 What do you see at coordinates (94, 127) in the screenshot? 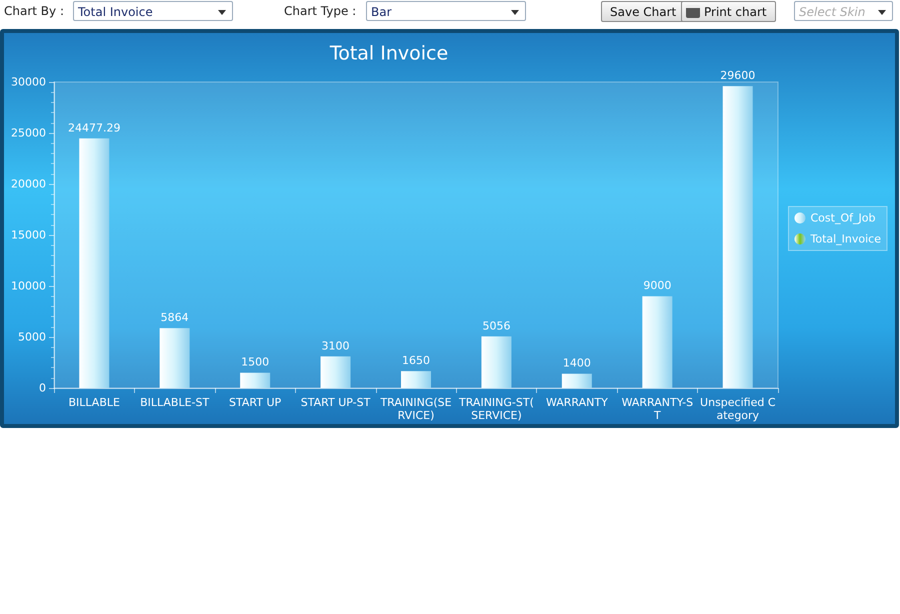
I see `data-label: 24477.29` at bounding box center [94, 127].